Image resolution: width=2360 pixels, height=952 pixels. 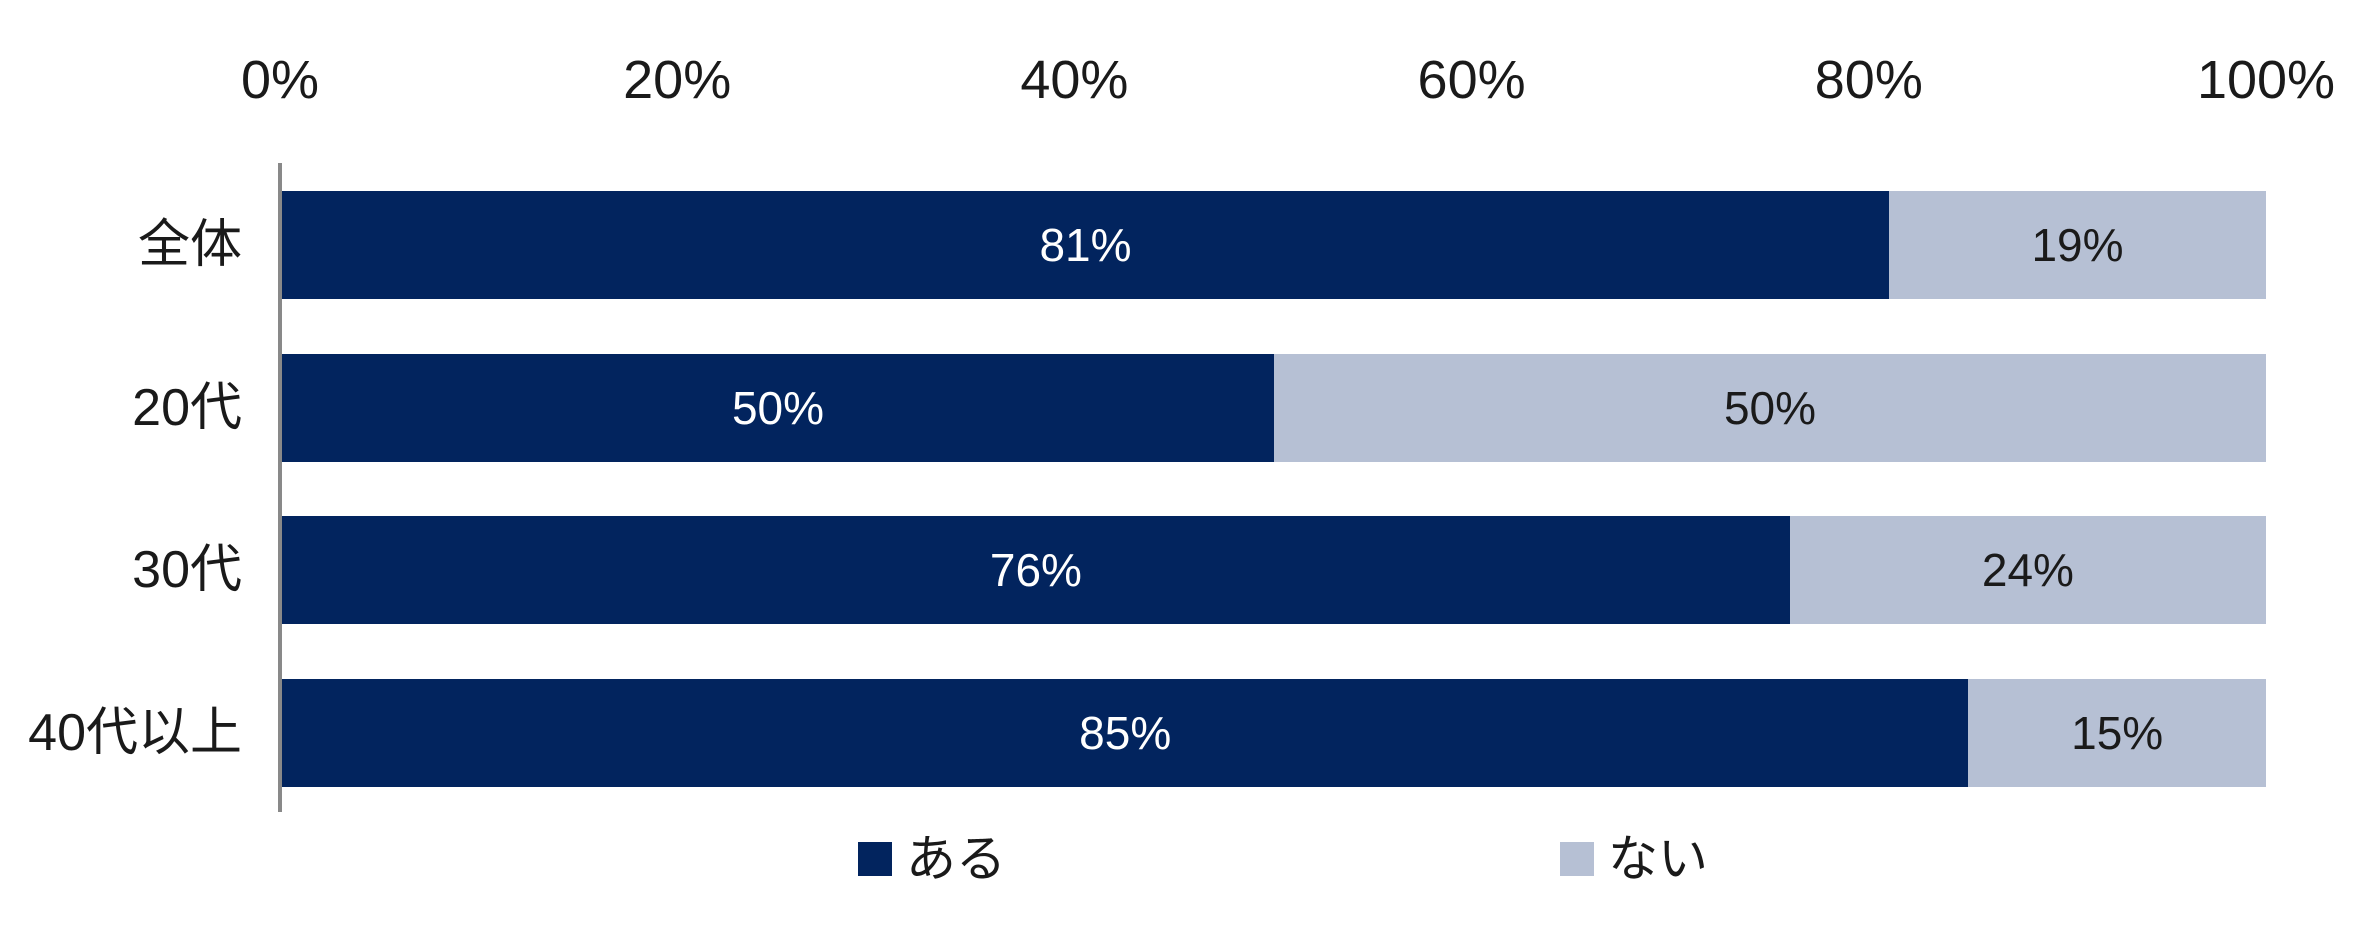 I want to click on bar-value-label: 85%, so click(x=1125, y=733).